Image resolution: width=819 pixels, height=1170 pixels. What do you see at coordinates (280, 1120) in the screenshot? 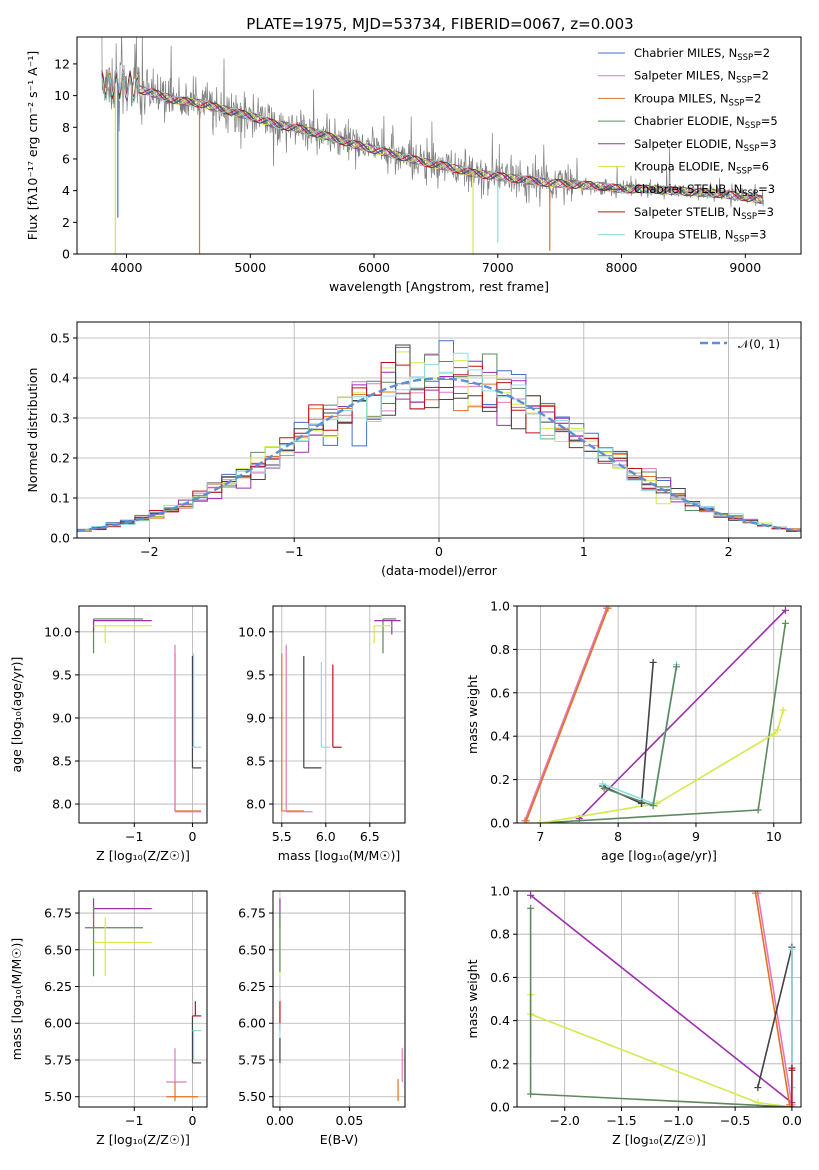
I see `x-tick-label: 0.00` at bounding box center [280, 1120].